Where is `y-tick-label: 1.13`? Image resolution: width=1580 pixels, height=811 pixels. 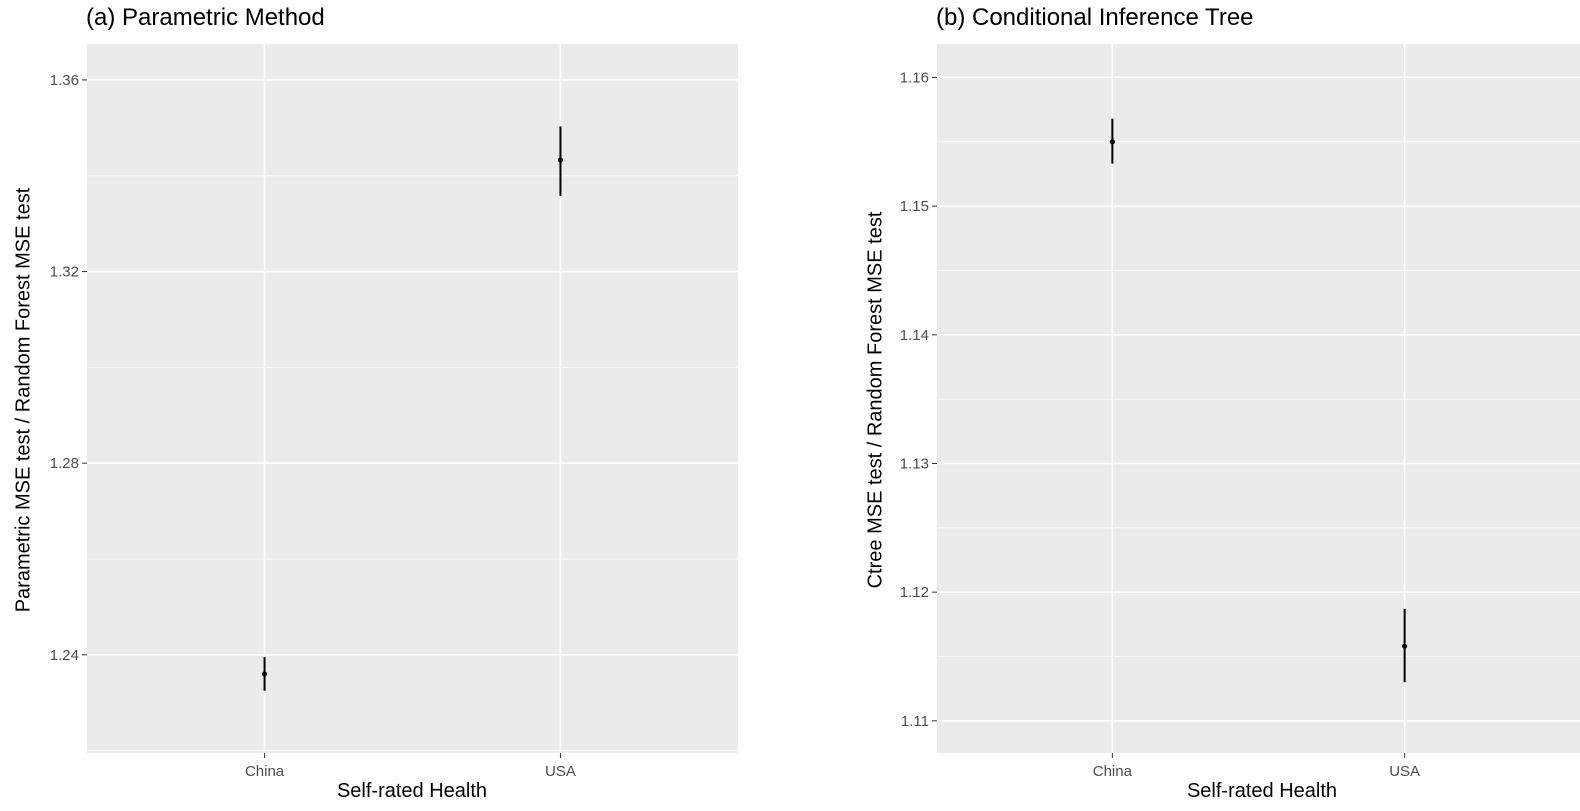
y-tick-label: 1.13 is located at coordinates (914, 463).